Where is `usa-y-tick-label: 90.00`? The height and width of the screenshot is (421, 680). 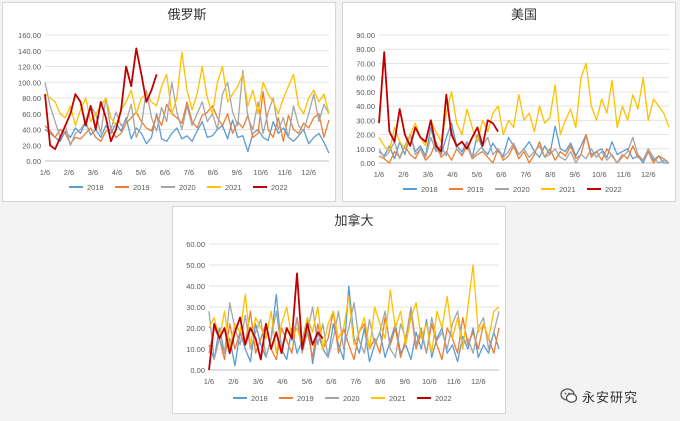 usa-y-tick-label: 90.00 is located at coordinates (365, 35).